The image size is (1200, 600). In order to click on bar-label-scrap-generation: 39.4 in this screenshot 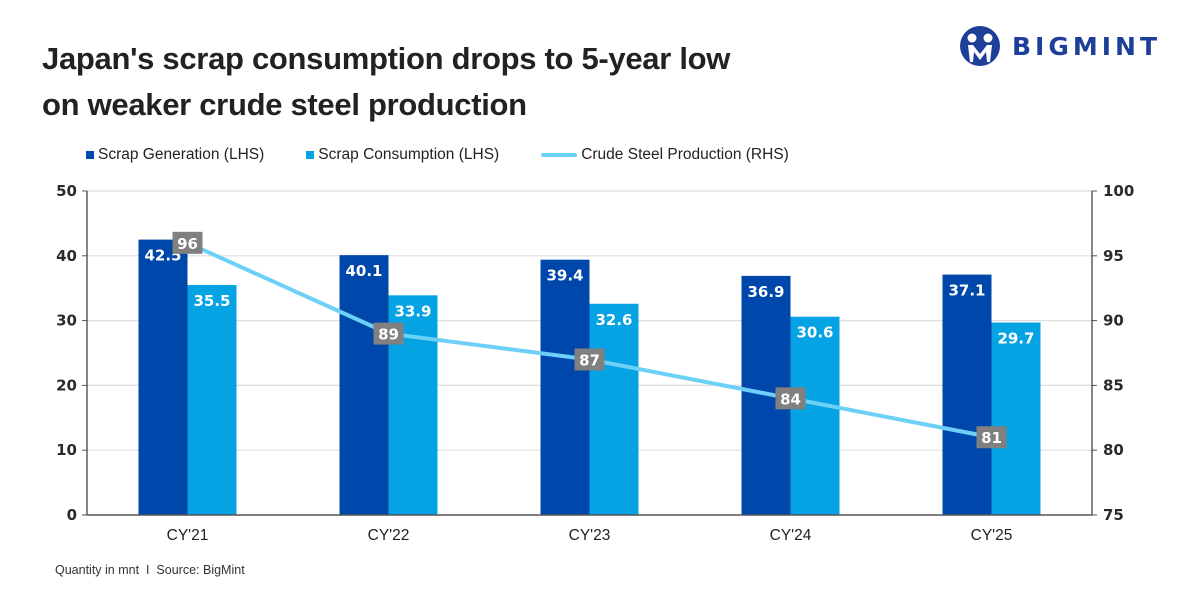, I will do `click(564, 276)`.